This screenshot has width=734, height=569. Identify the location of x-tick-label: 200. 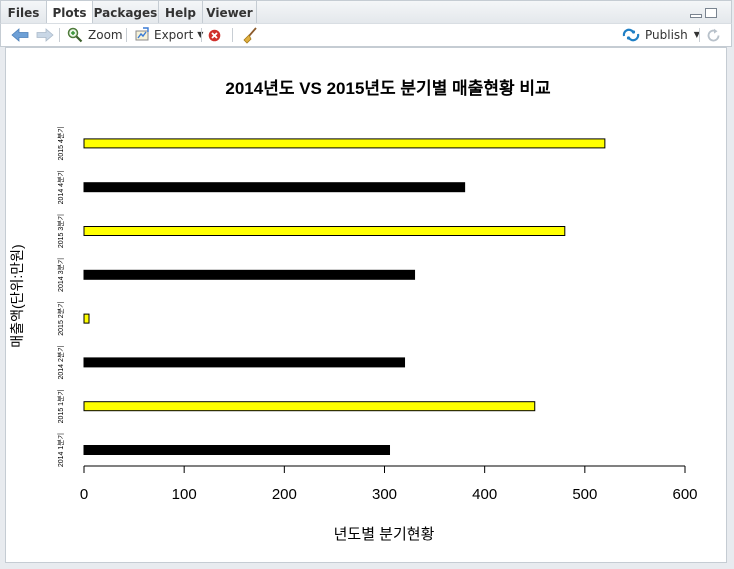
(284, 494).